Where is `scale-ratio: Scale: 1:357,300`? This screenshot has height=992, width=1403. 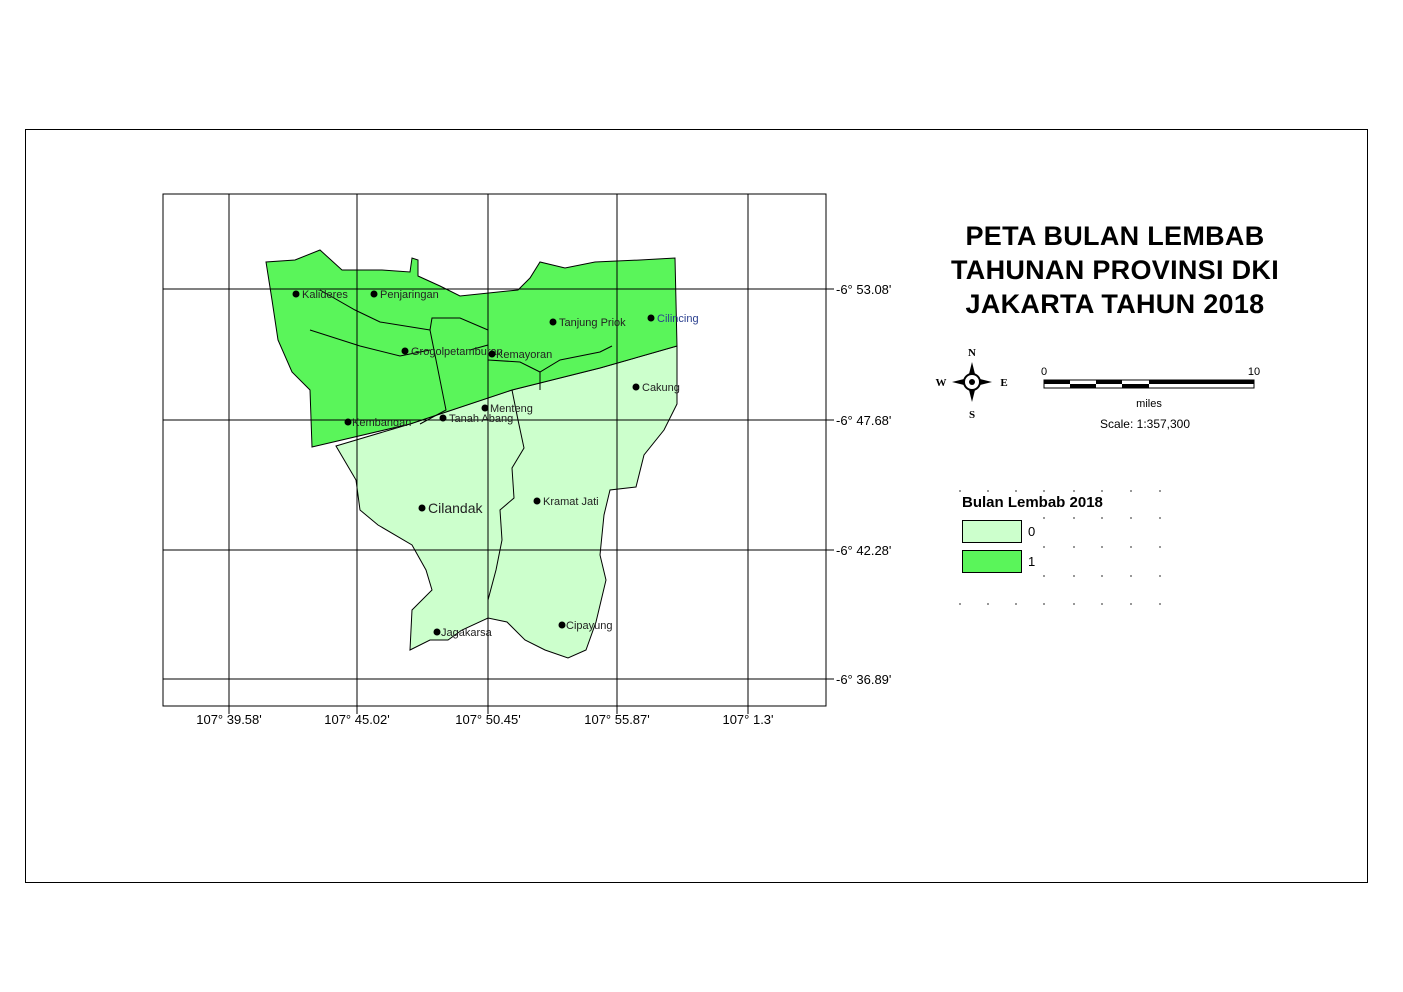 scale-ratio: Scale: 1:357,300 is located at coordinates (1145, 424).